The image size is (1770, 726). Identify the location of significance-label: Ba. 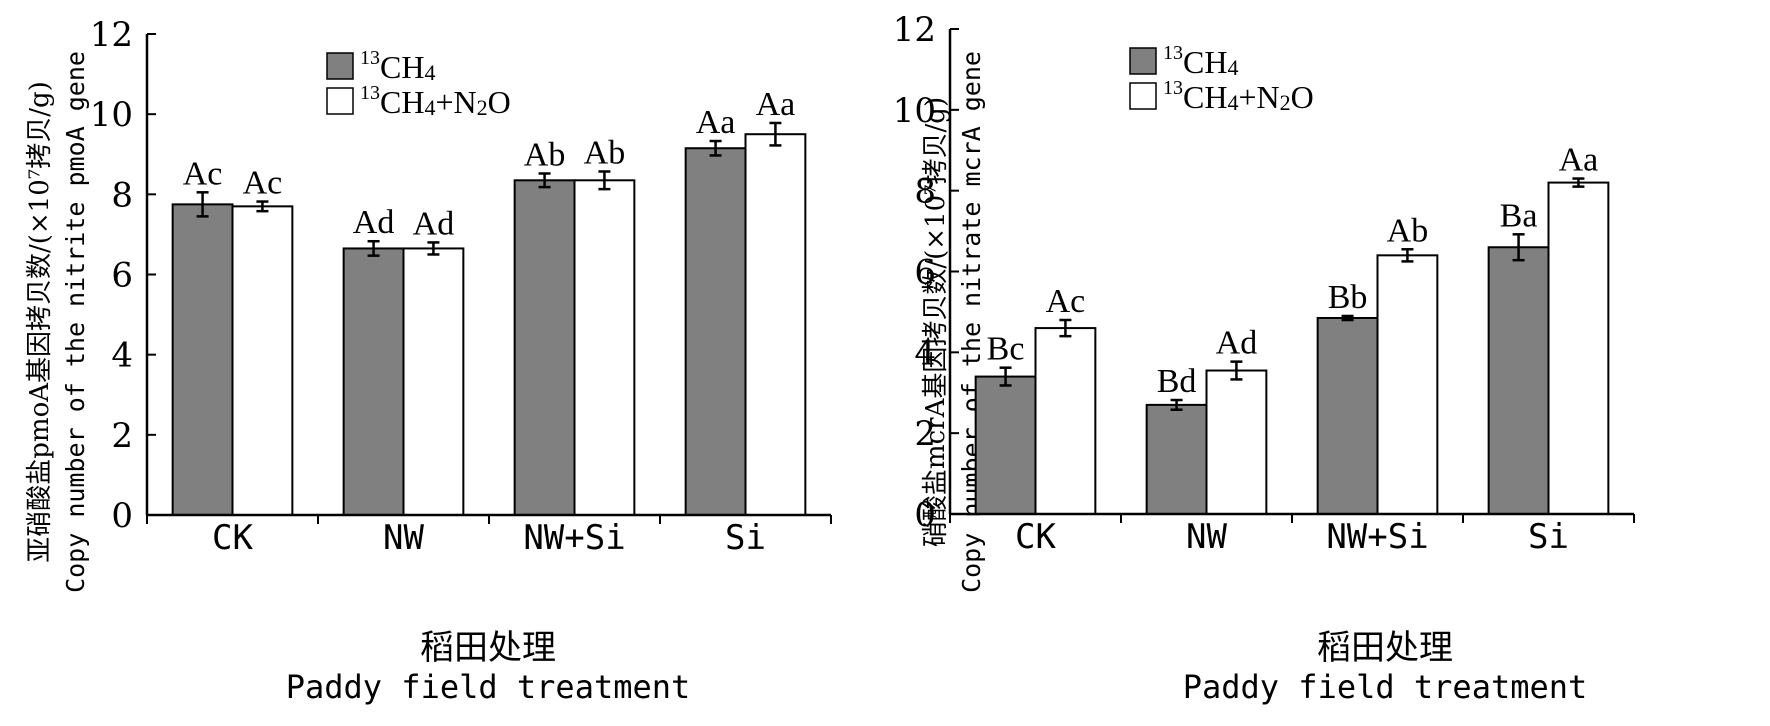
(1519, 215).